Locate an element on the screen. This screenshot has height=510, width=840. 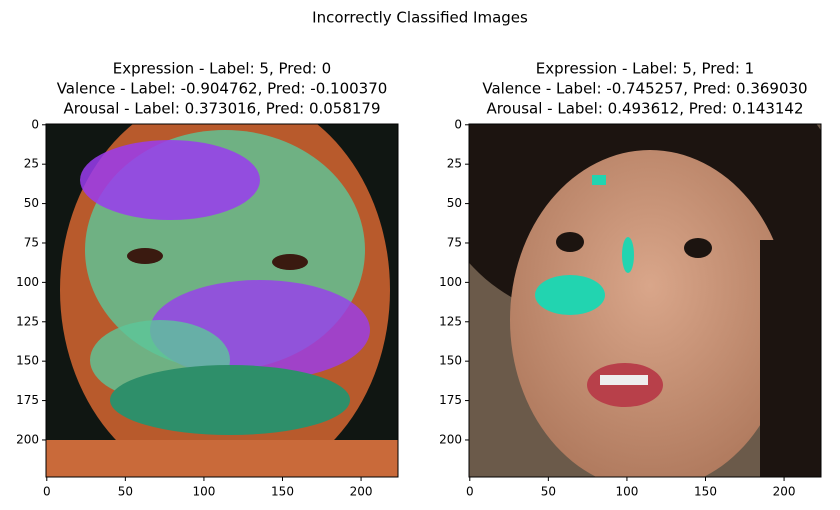
axes-title: Expression - Label: 5, Pred: 1 is located at coordinates (645, 69).